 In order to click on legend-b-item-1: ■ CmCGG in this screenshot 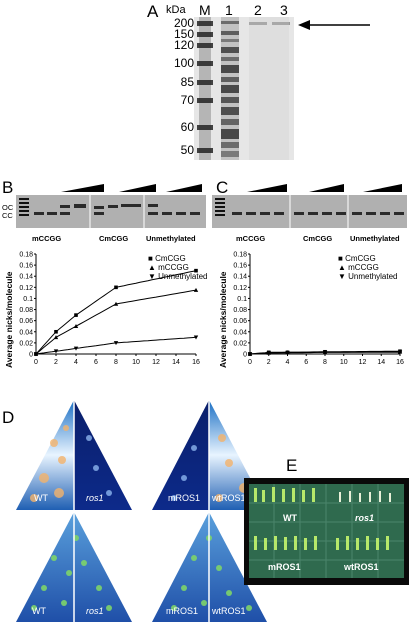, I will do `click(167, 258)`.